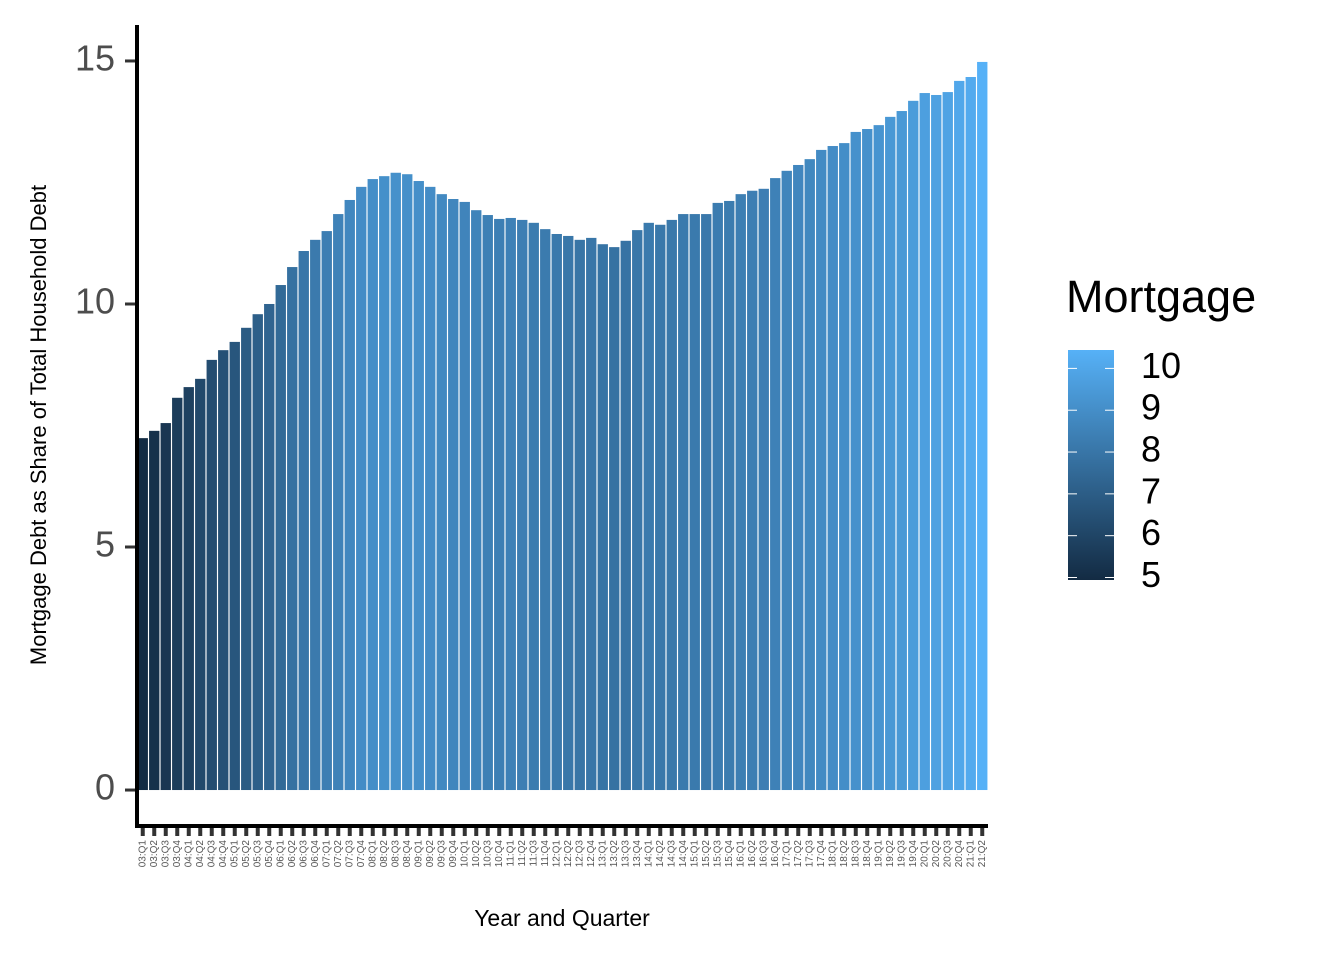  Describe the element at coordinates (257, 854) in the screenshot. I see `x-tick-label: 05:Q3` at that location.